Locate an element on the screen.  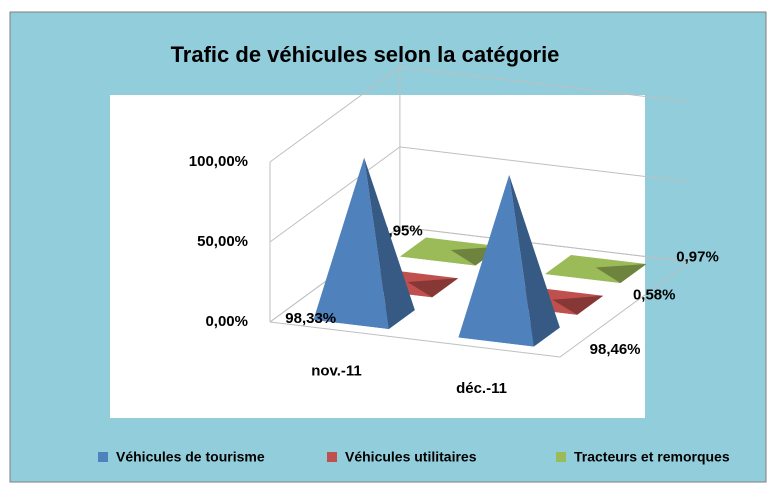
data-label: 98,33% is located at coordinates (310, 318).